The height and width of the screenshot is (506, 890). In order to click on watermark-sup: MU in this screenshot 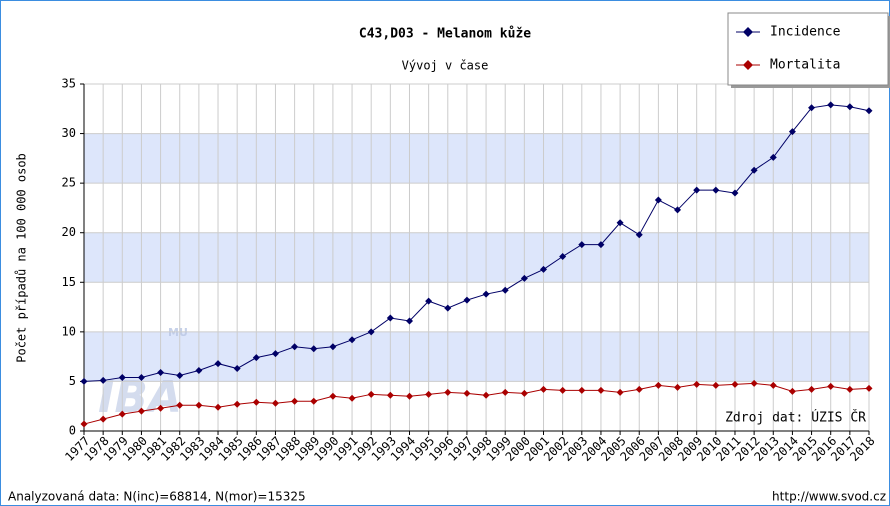, I will do `click(178, 332)`.